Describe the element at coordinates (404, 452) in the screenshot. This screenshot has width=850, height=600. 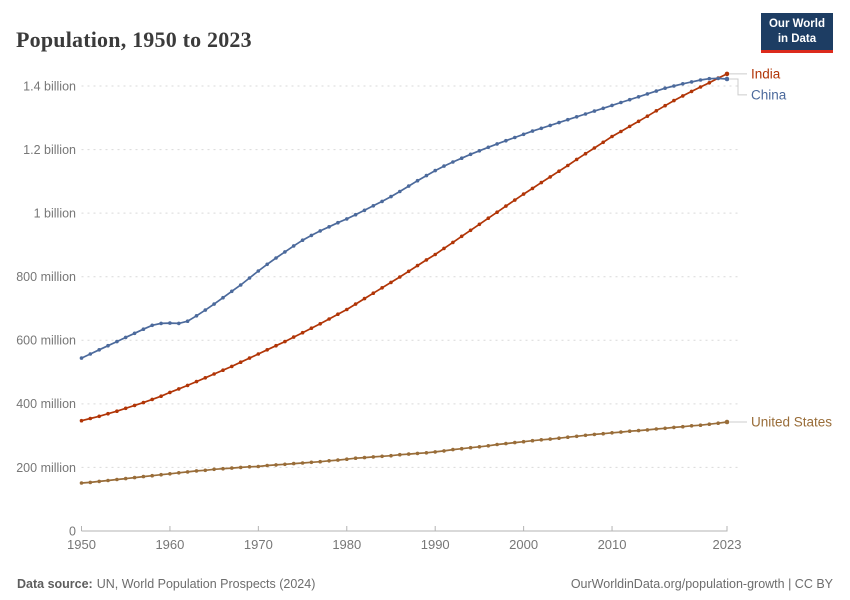
I see `series-markers-united-states` at that location.